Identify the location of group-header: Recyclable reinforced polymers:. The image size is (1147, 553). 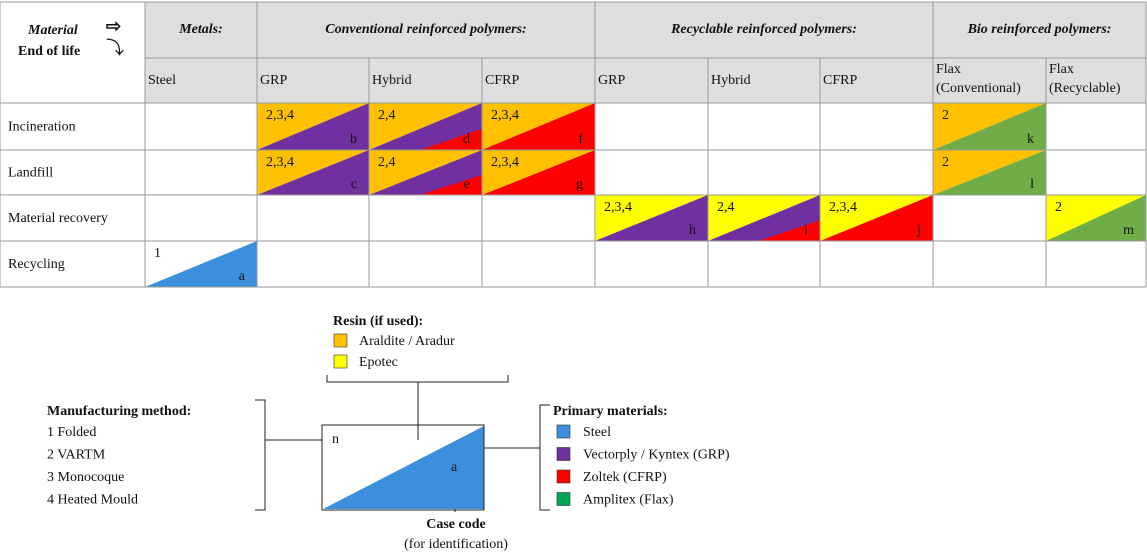
(763, 29).